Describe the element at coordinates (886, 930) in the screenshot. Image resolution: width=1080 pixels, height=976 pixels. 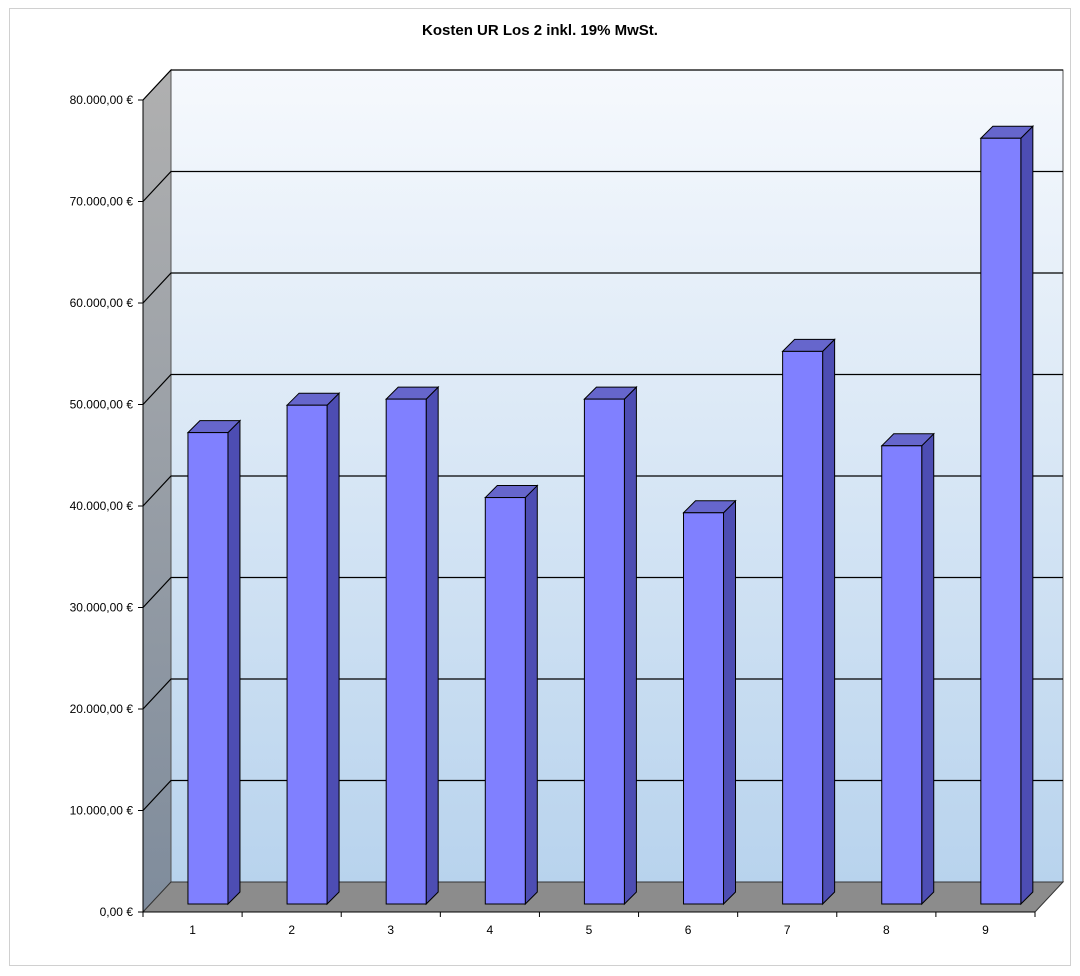
I see `x-tick-label: 8` at that location.